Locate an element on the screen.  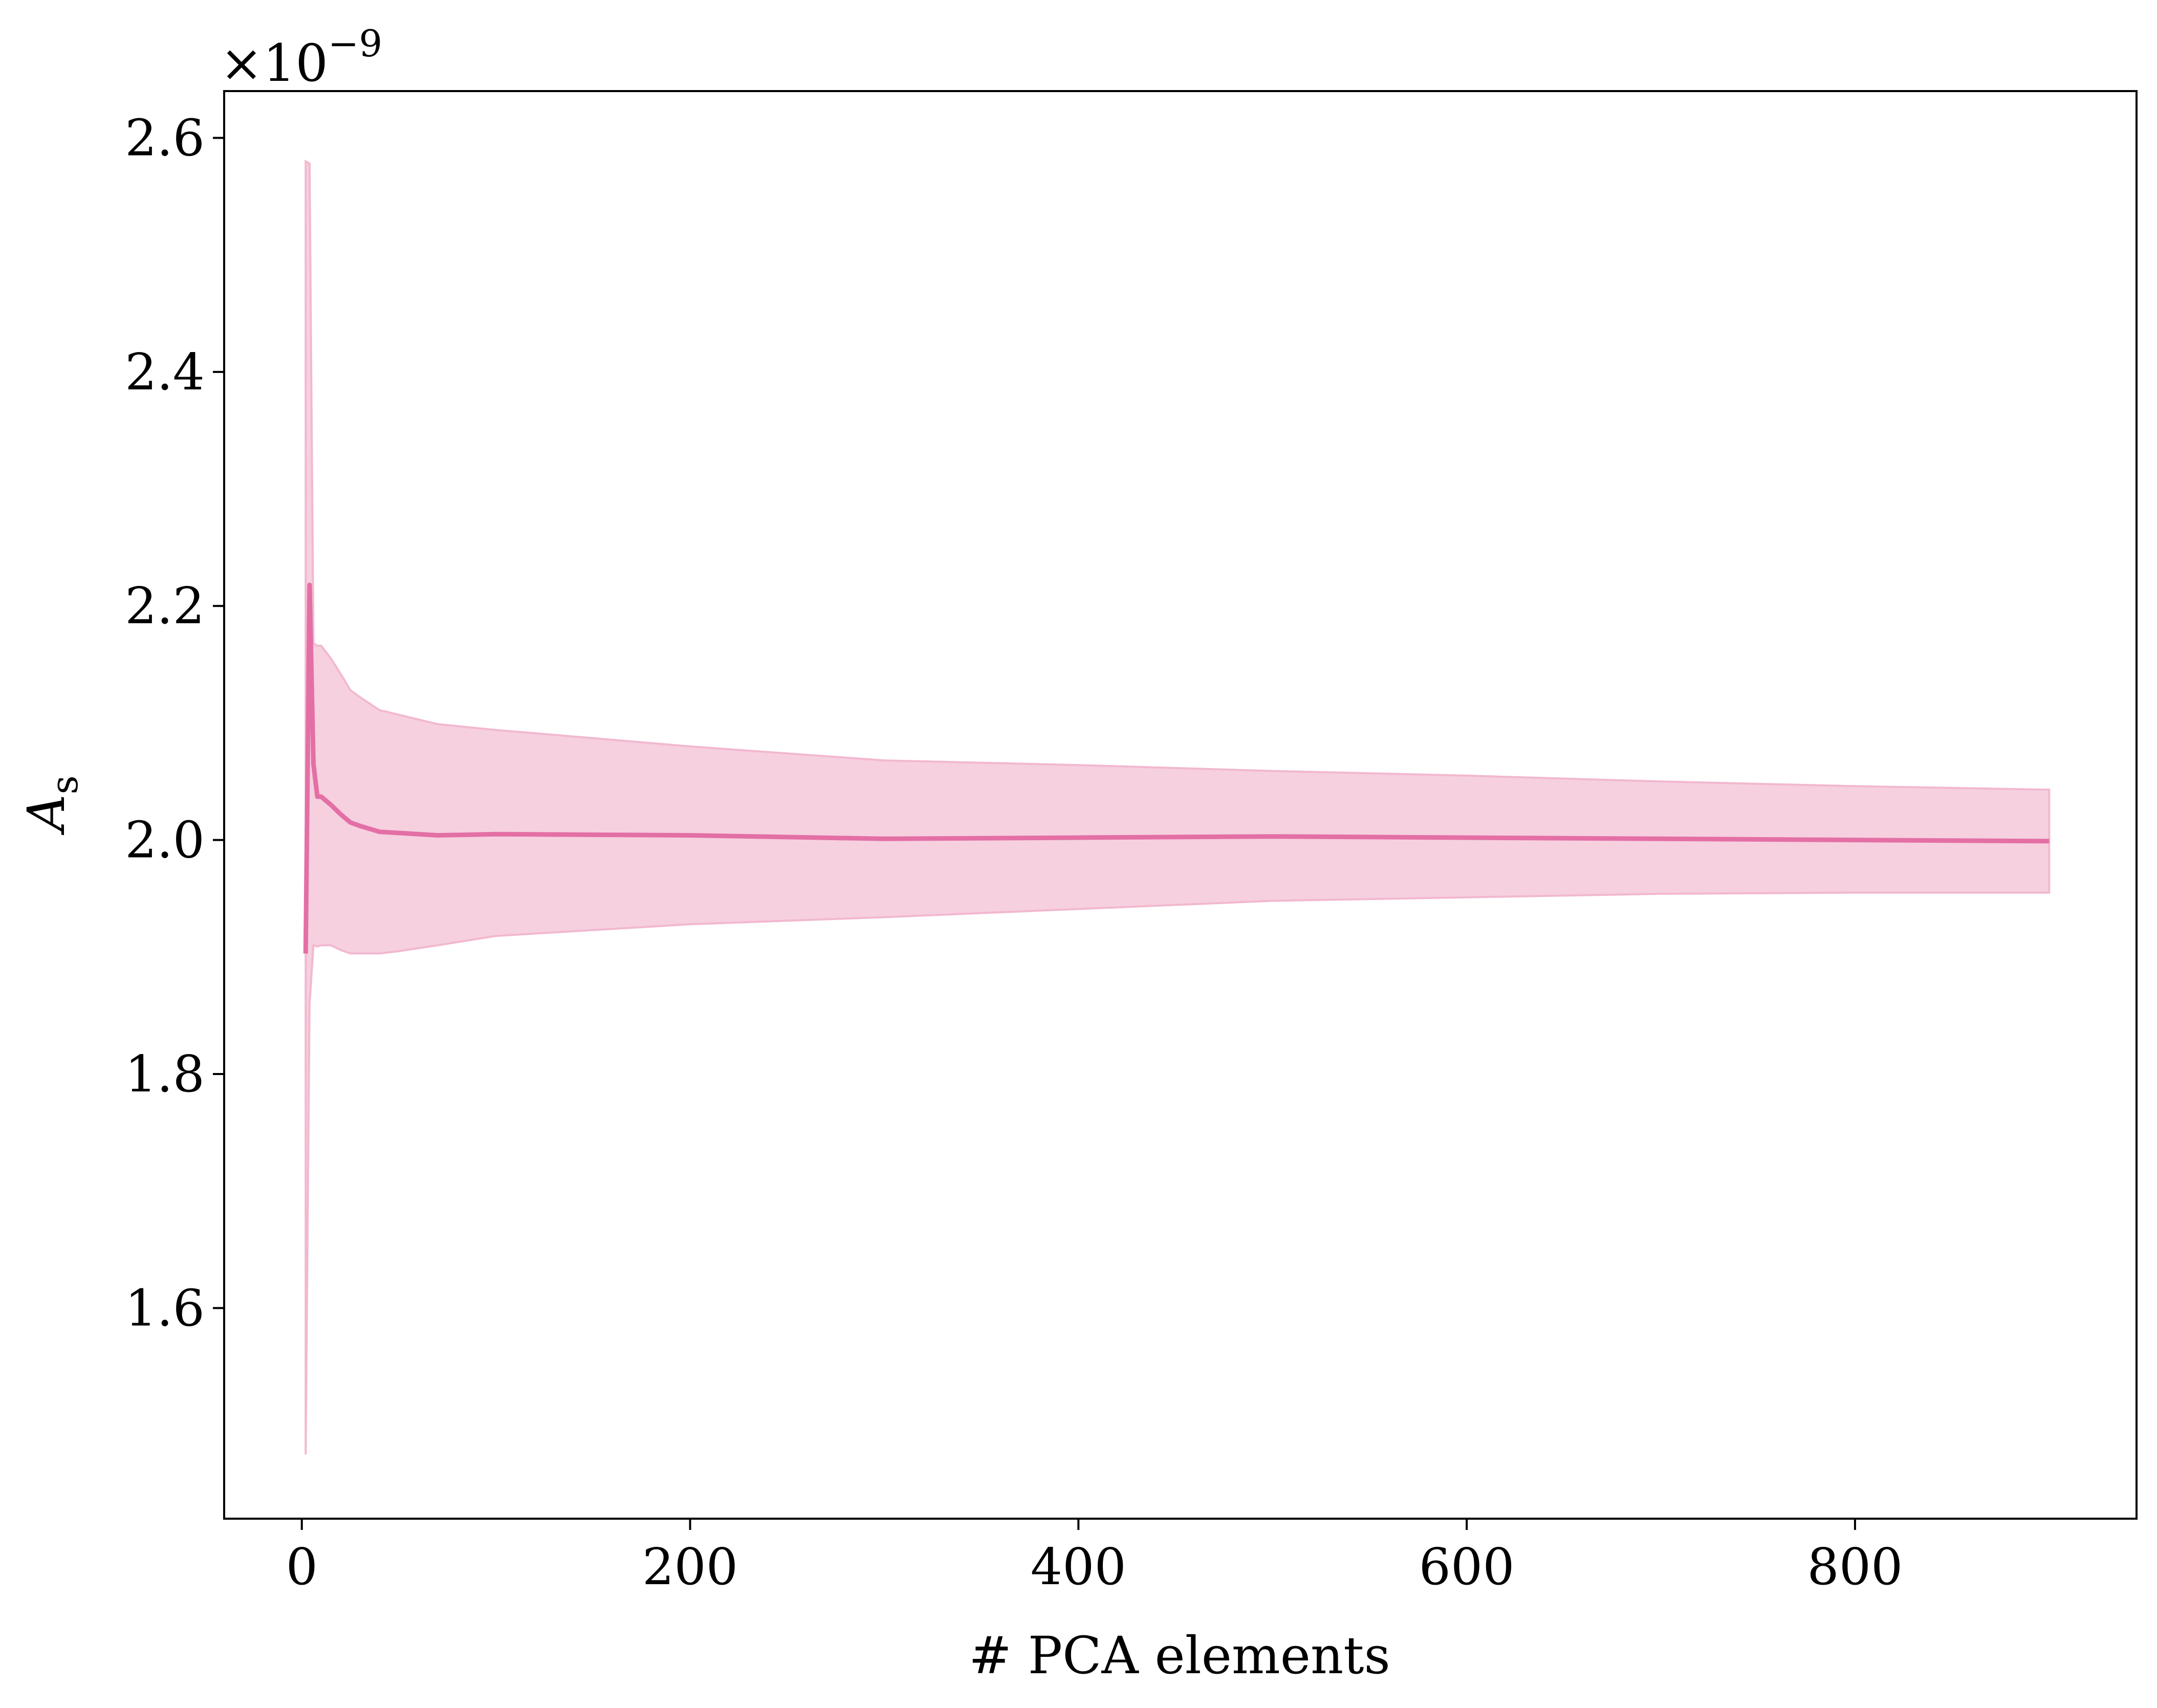
x-tick-label: 0 is located at coordinates (302, 1567).